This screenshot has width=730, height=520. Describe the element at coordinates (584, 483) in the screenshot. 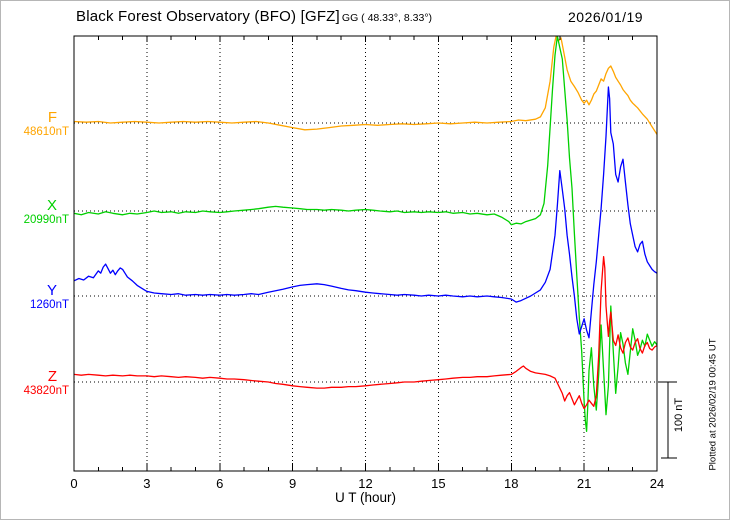

I see `x-tick-label: 21` at that location.